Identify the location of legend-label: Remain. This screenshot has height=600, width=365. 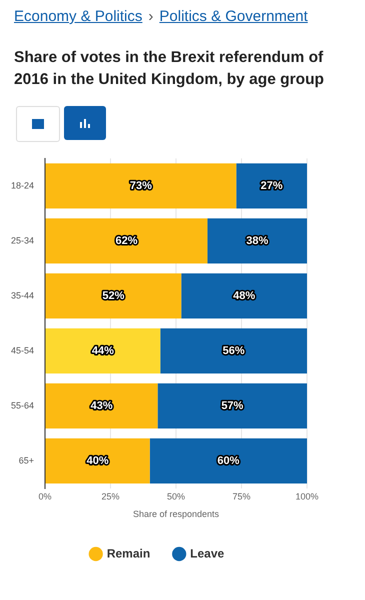
(128, 553).